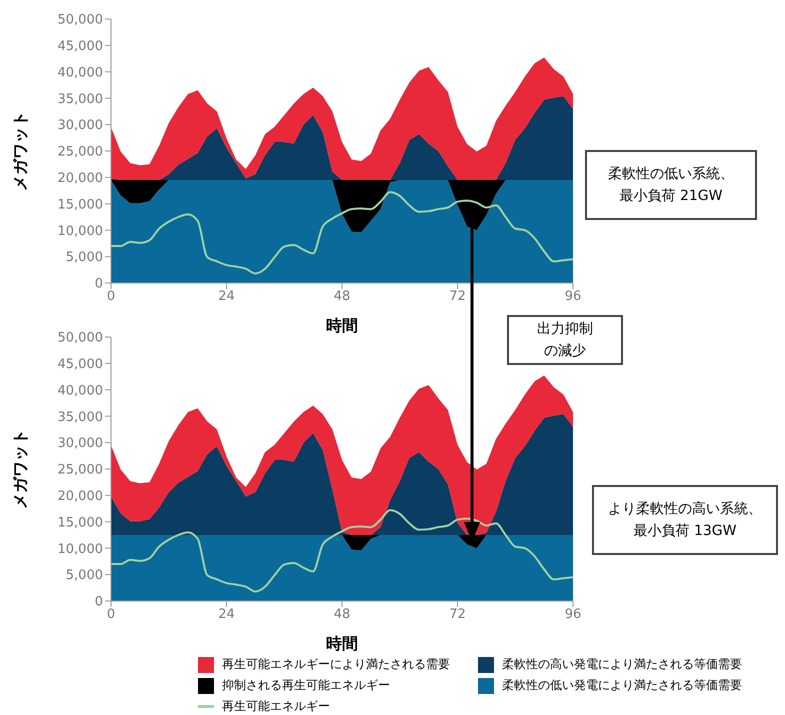 This screenshot has width=785, height=715. What do you see at coordinates (336, 664) in the screenshot?
I see `legend-label: 再生可能エネルギーにより満たされる需要` at bounding box center [336, 664].